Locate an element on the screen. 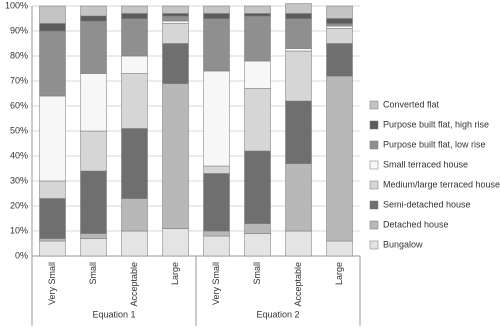 This screenshot has height=331, width=500. y-tick-label: 40% is located at coordinates (19, 155).